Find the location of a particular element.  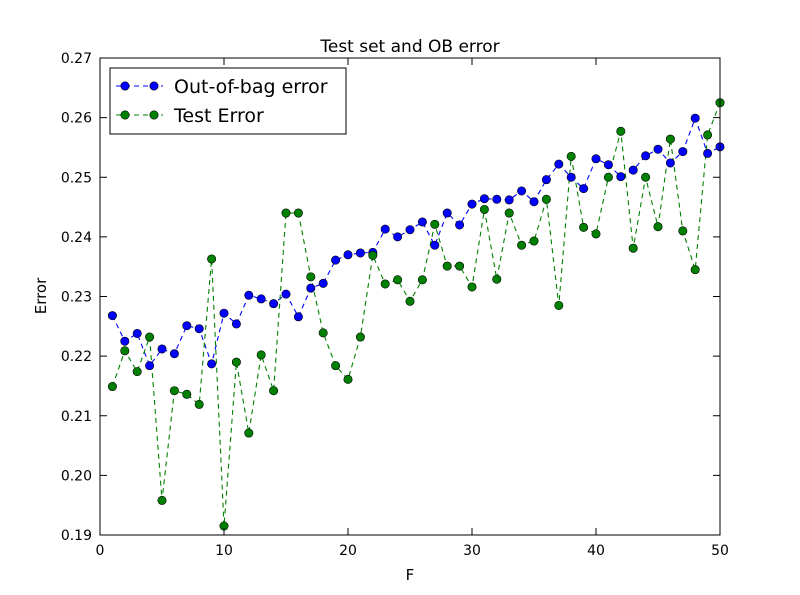

y-axis-label: Error is located at coordinates (41, 295).